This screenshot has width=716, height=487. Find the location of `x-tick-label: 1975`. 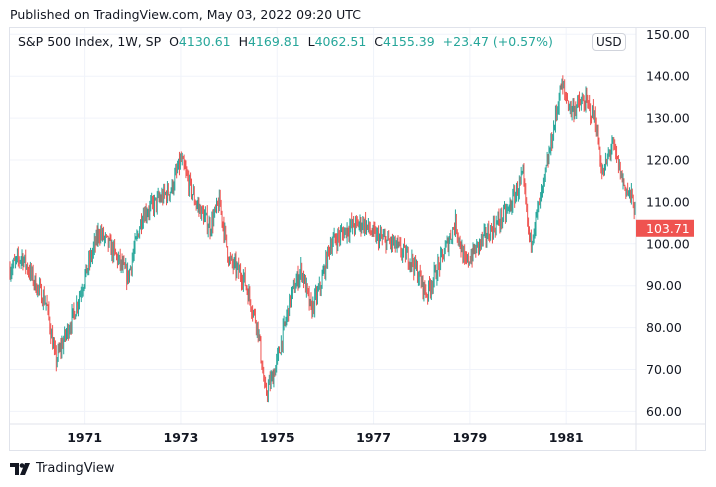

x-tick-label: 1975 is located at coordinates (277, 437).